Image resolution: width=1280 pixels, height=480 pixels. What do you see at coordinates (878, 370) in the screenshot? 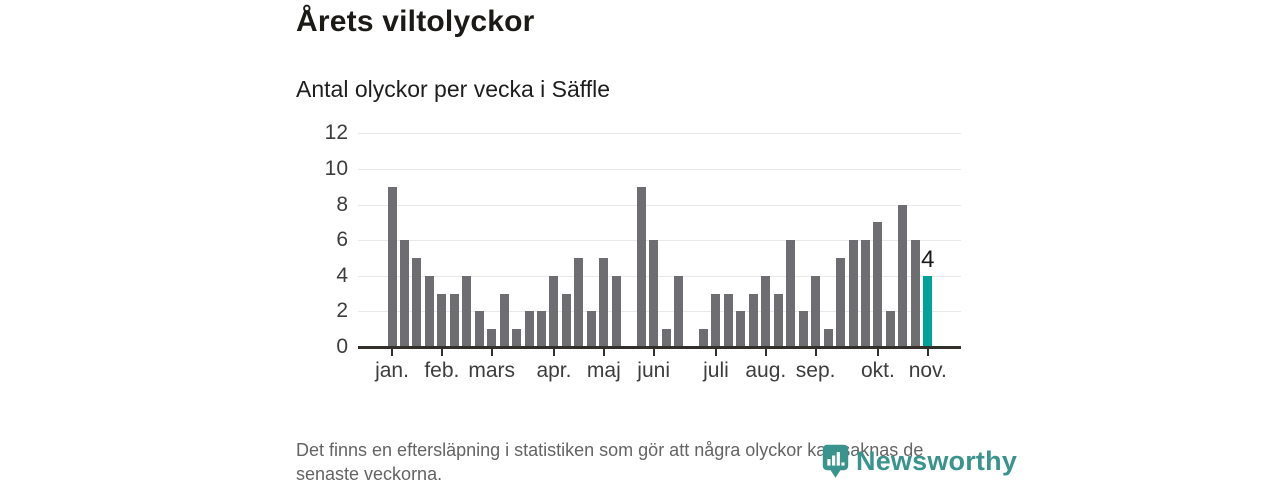
I see `x-axis-month-label: okt.` at bounding box center [878, 370].